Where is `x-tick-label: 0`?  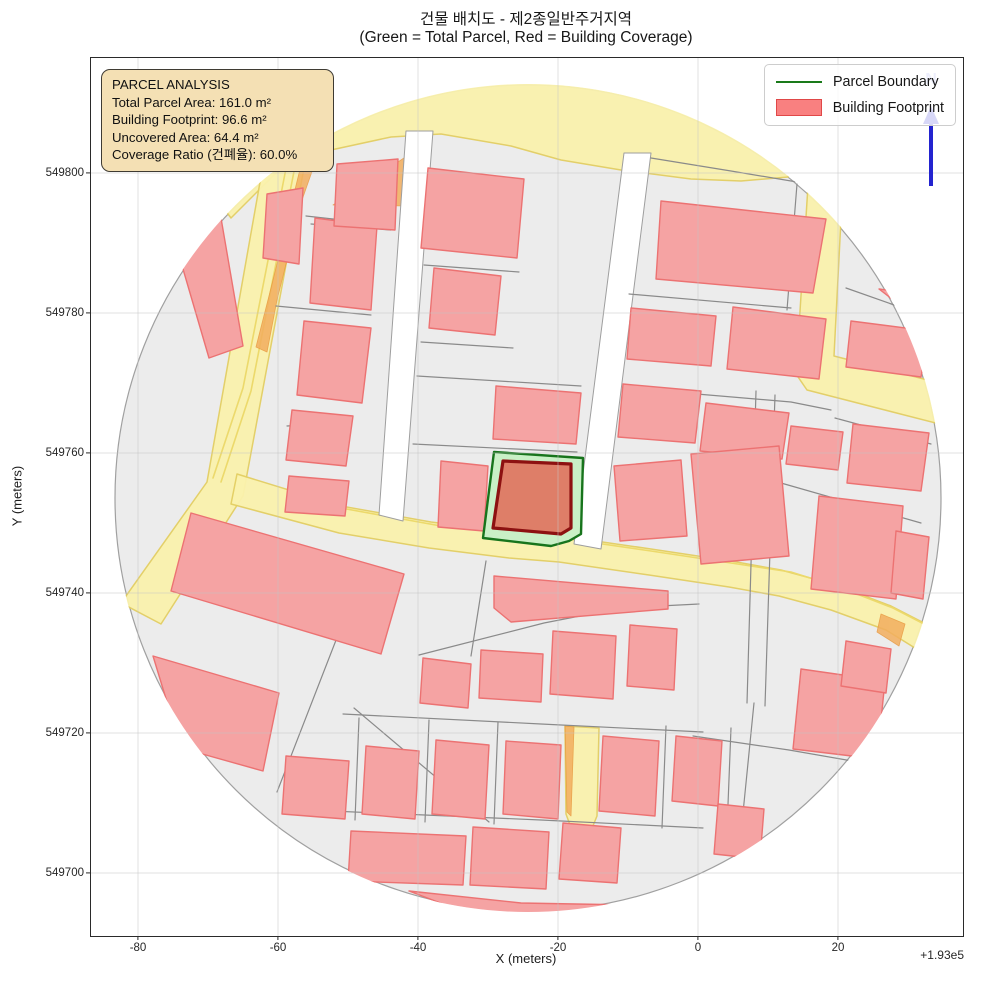 x-tick-label: 0 is located at coordinates (698, 948).